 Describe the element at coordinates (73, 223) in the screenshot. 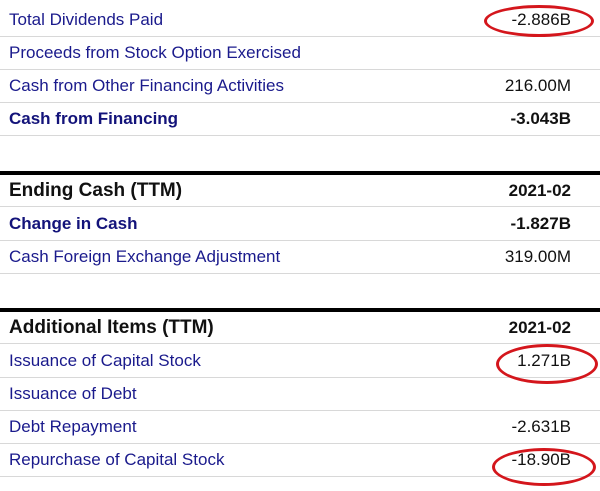

I see `row-label: Change in Cash` at that location.